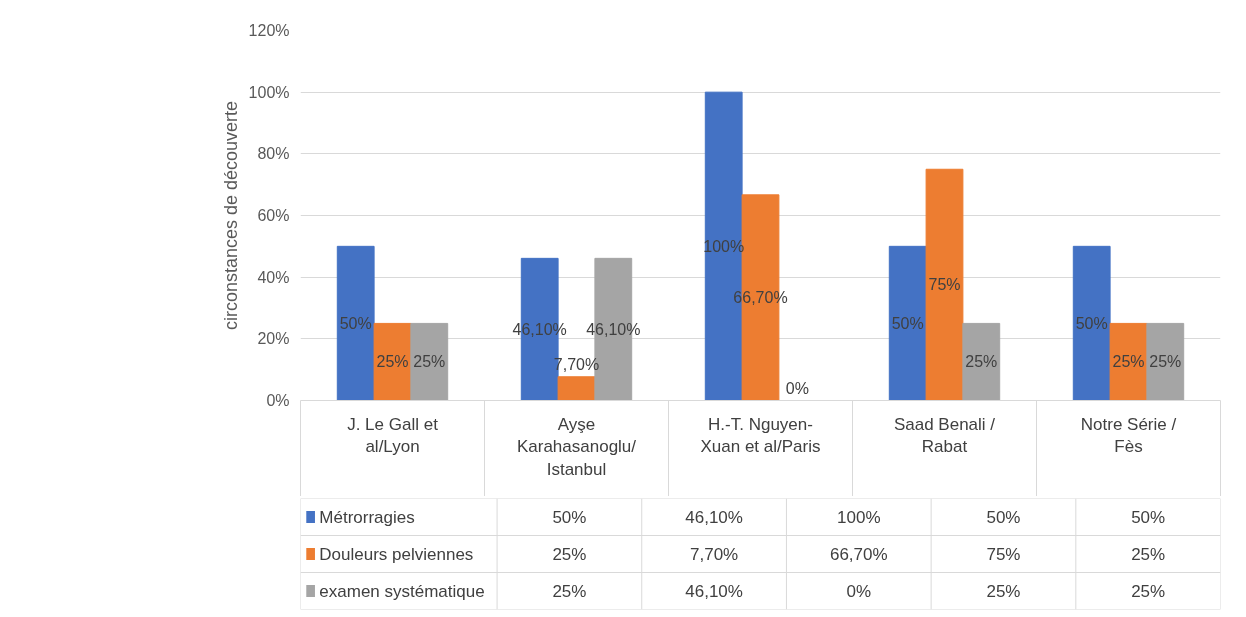  I want to click on x-tick-label: H.-T. Nguyen-Xuan et al/Paris, so click(760, 435).